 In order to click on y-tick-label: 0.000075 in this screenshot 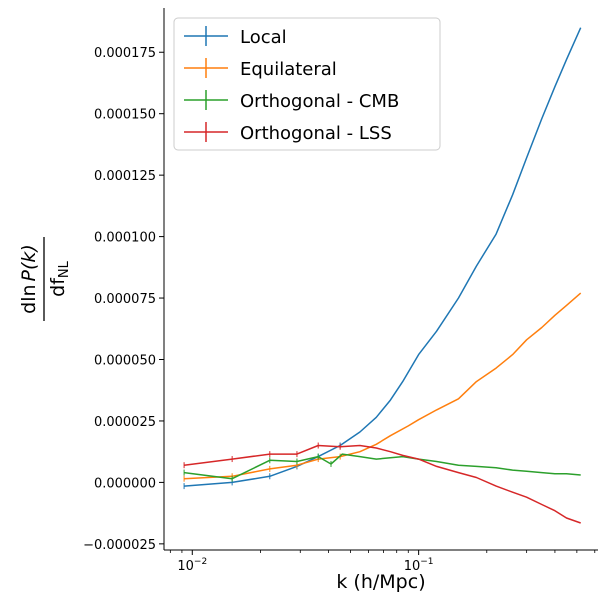, I will do `click(125, 299)`.